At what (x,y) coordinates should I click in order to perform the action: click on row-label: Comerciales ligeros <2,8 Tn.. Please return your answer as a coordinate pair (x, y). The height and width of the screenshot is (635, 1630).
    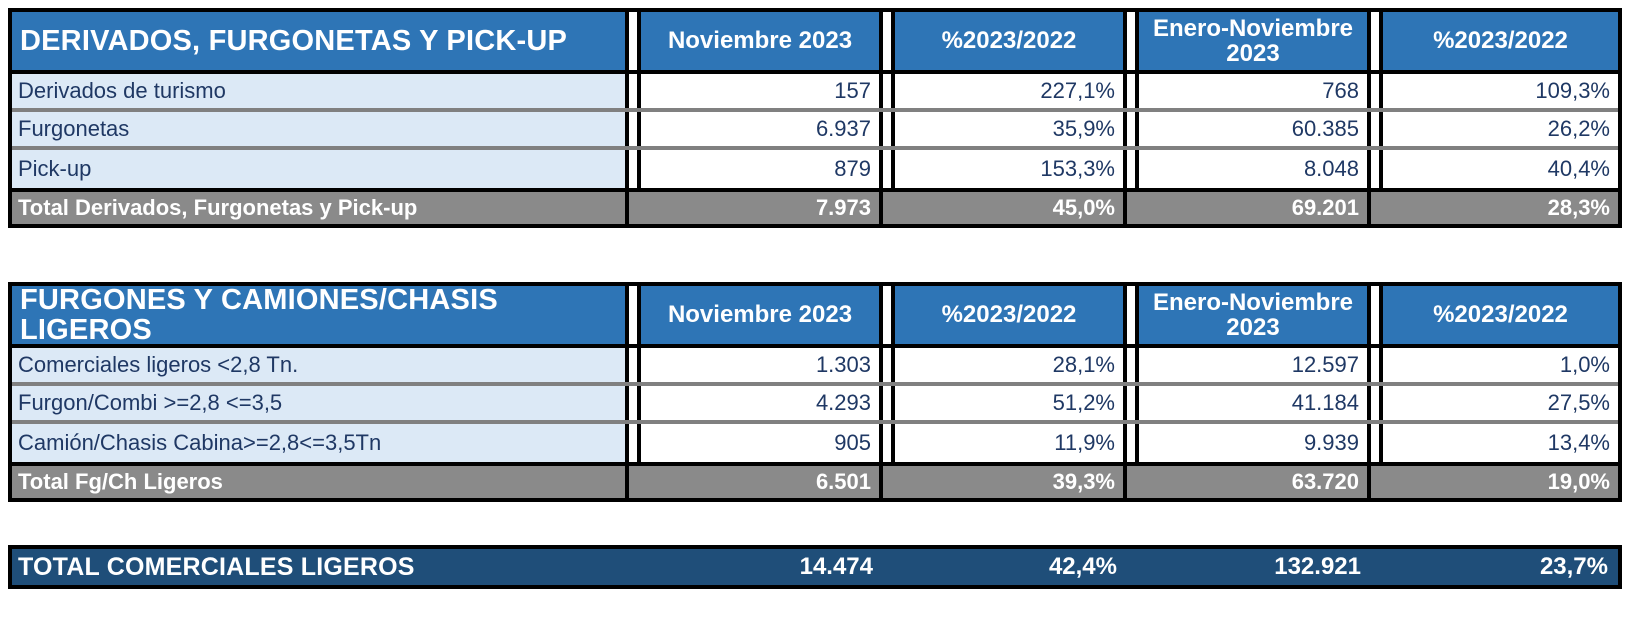
    Looking at the image, I should click on (320, 365).